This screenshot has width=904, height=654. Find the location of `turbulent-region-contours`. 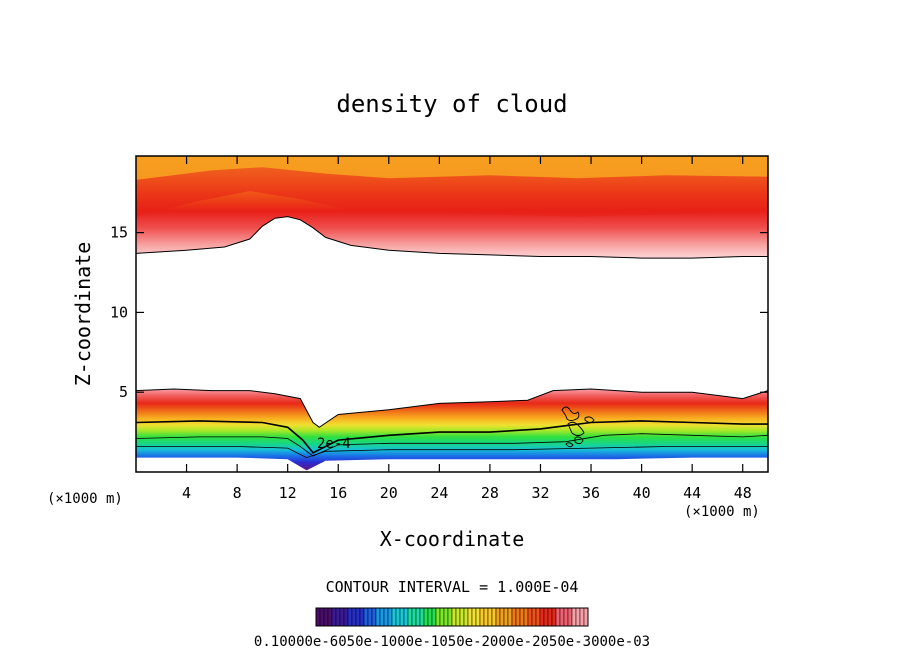

turbulent-region-contours is located at coordinates (578, 427).